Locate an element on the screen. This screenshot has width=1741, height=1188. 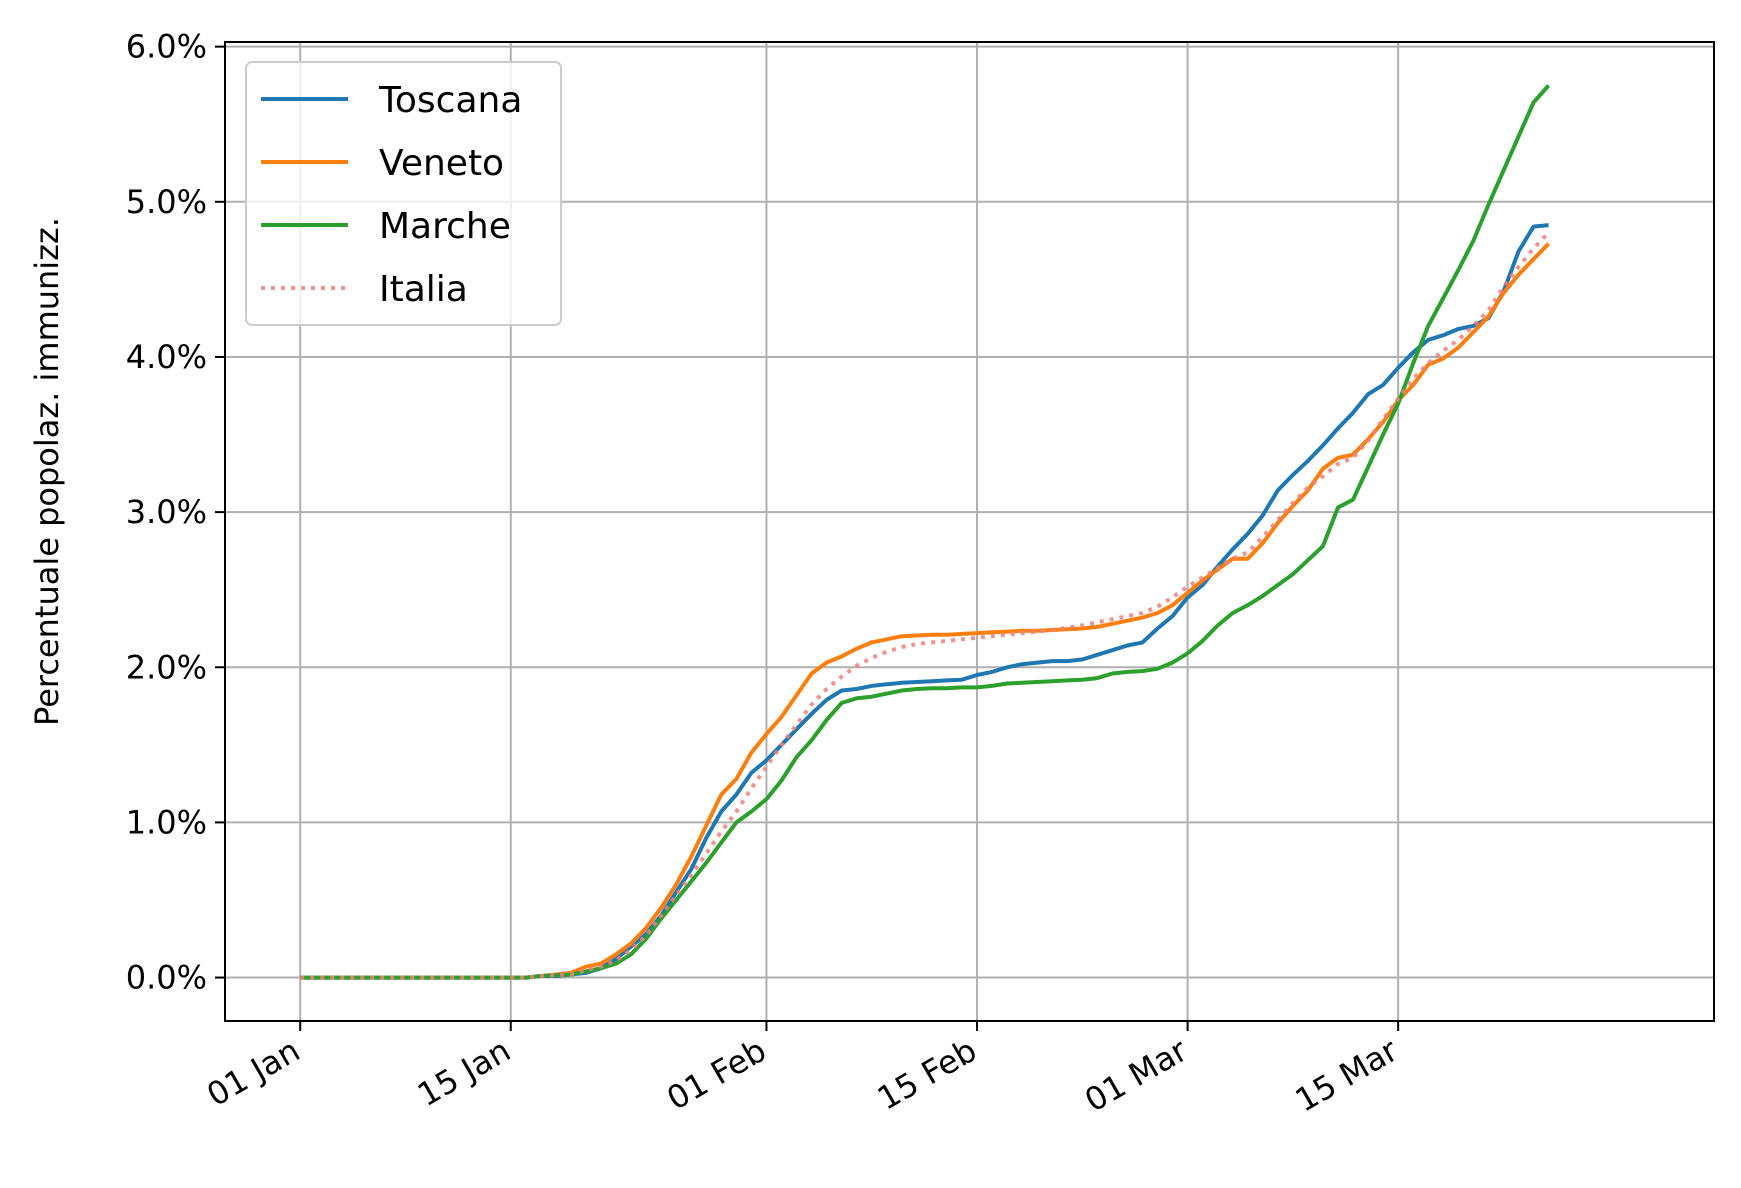
y-tick-label: 5.0% is located at coordinates (166, 202).